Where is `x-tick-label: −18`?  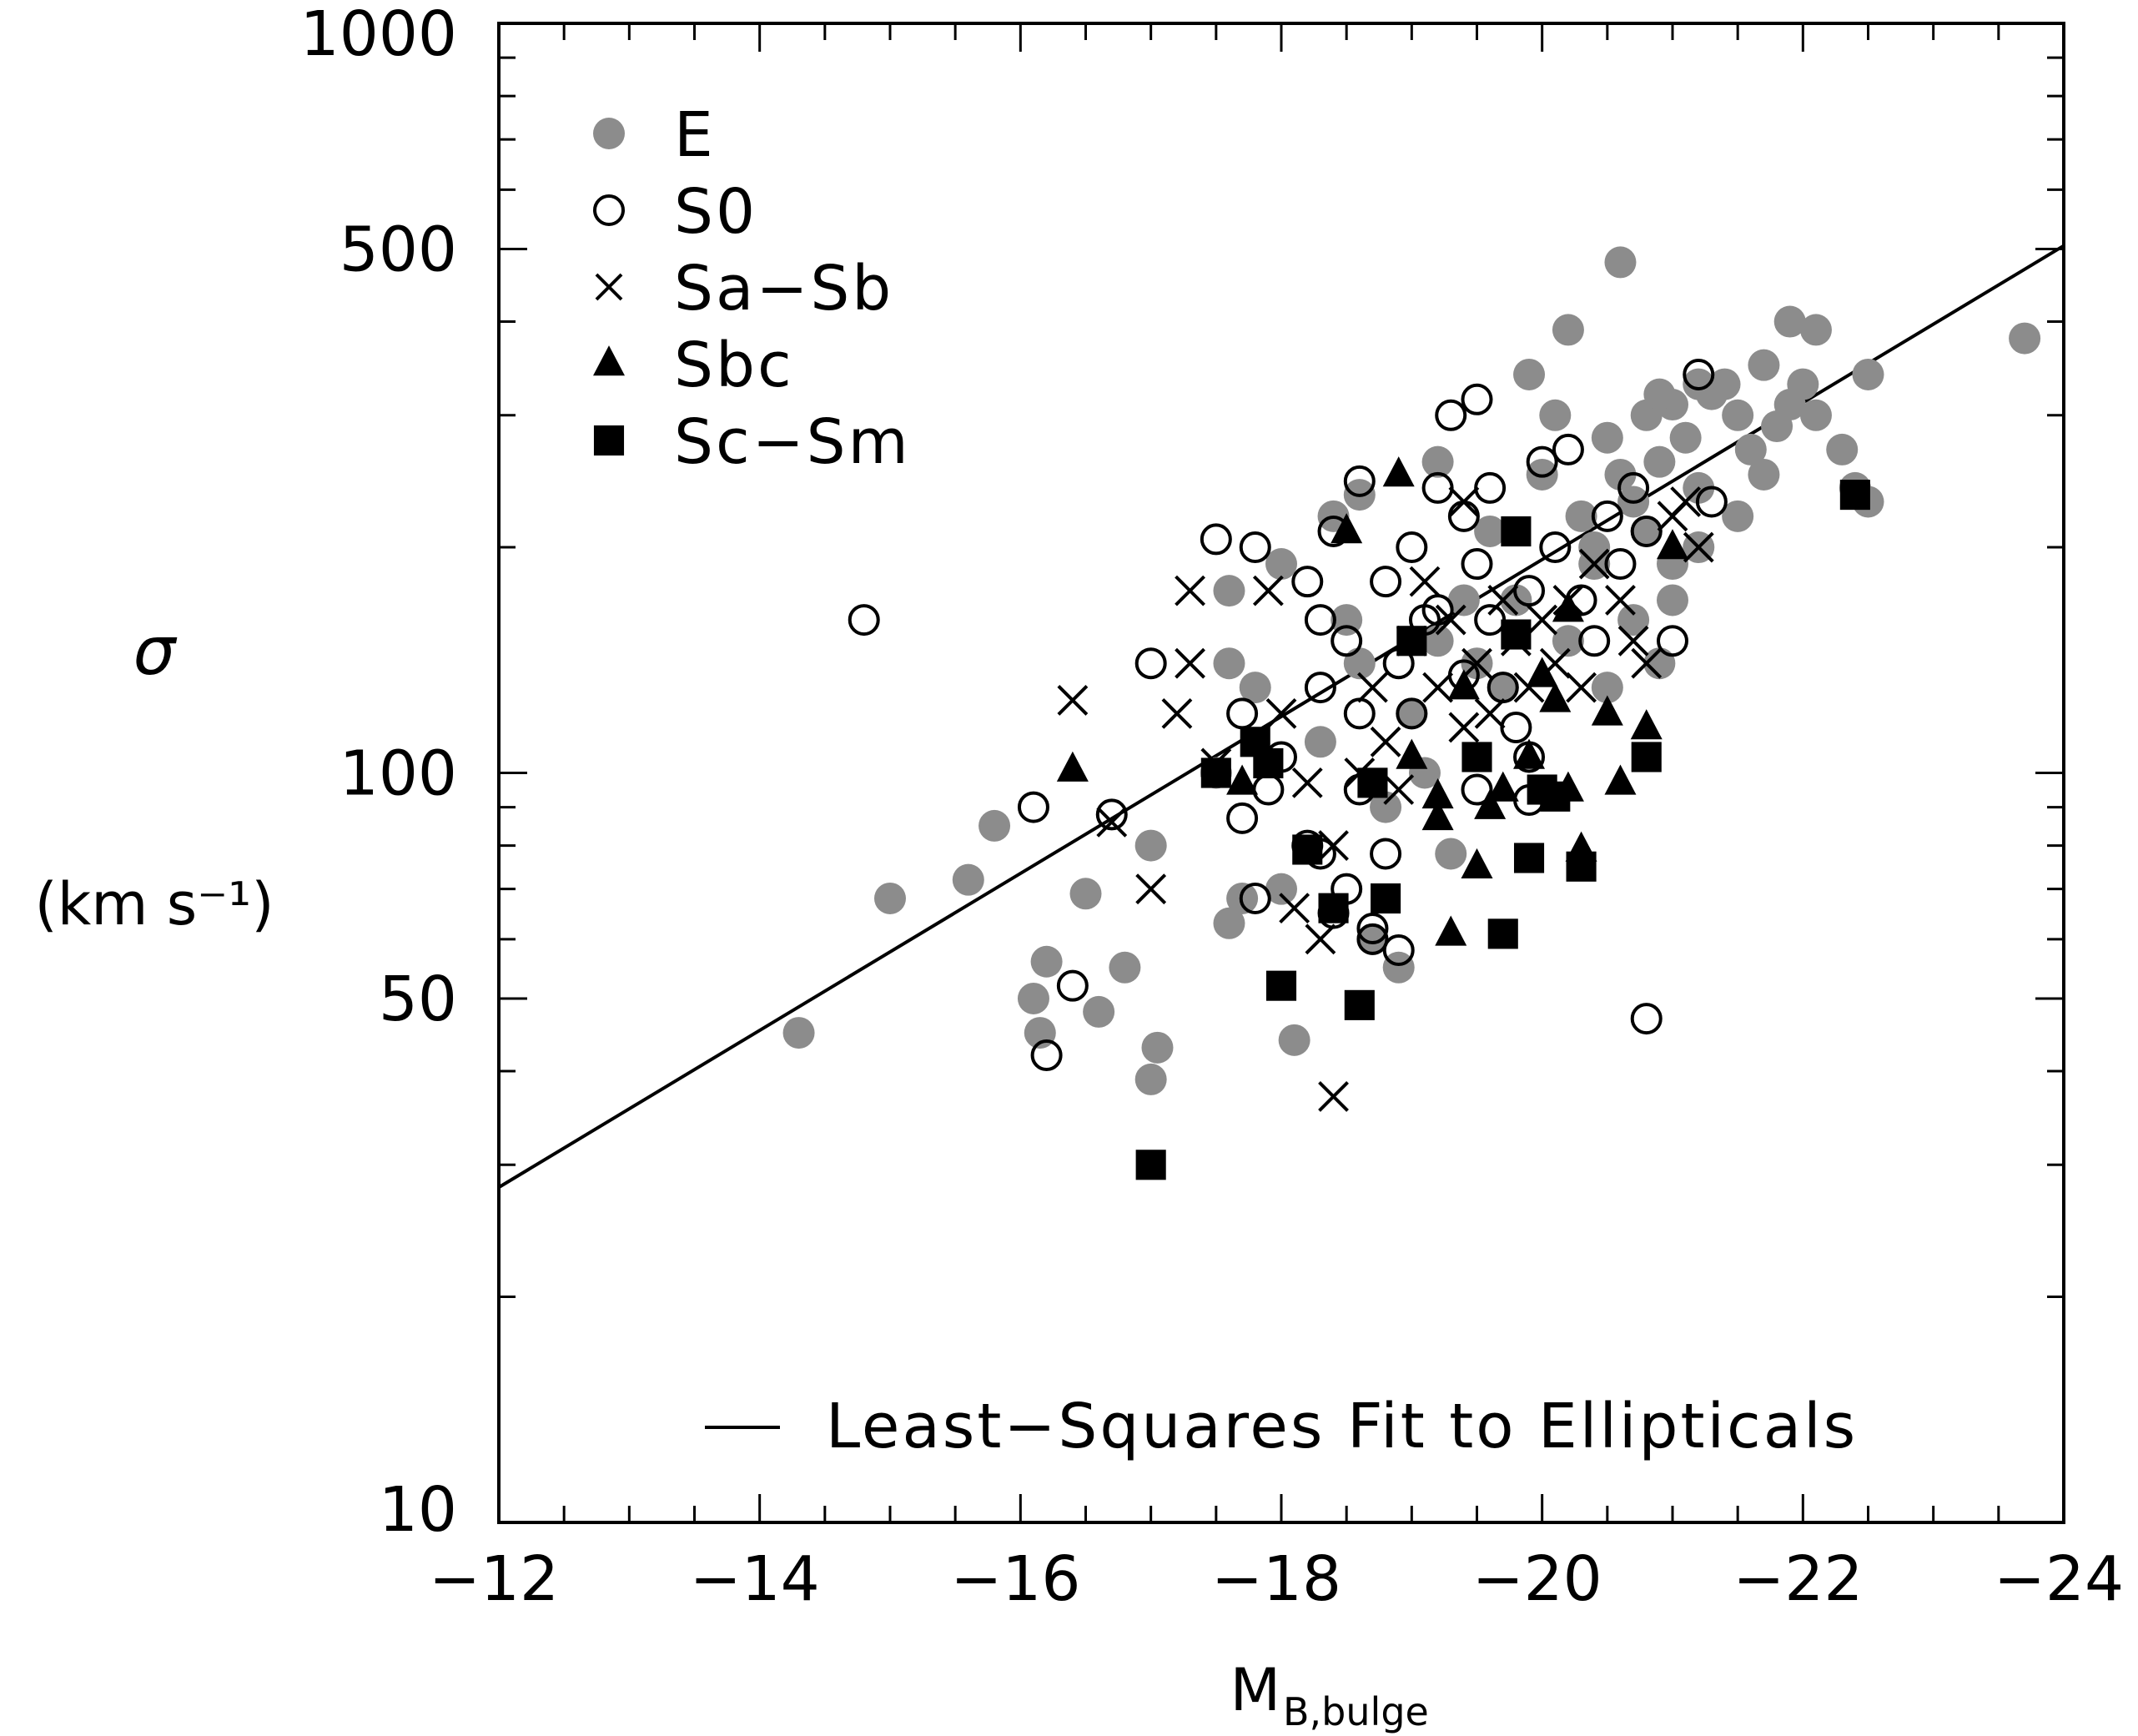
x-tick-label: −18 is located at coordinates (1276, 1579).